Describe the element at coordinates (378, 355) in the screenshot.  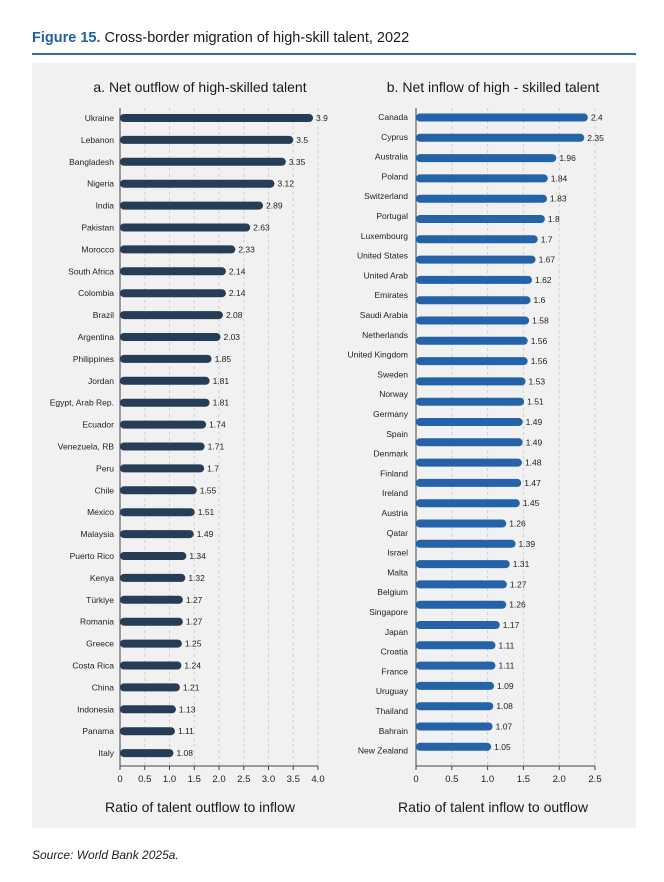
I see `right-category-label: United Kingdom` at that location.